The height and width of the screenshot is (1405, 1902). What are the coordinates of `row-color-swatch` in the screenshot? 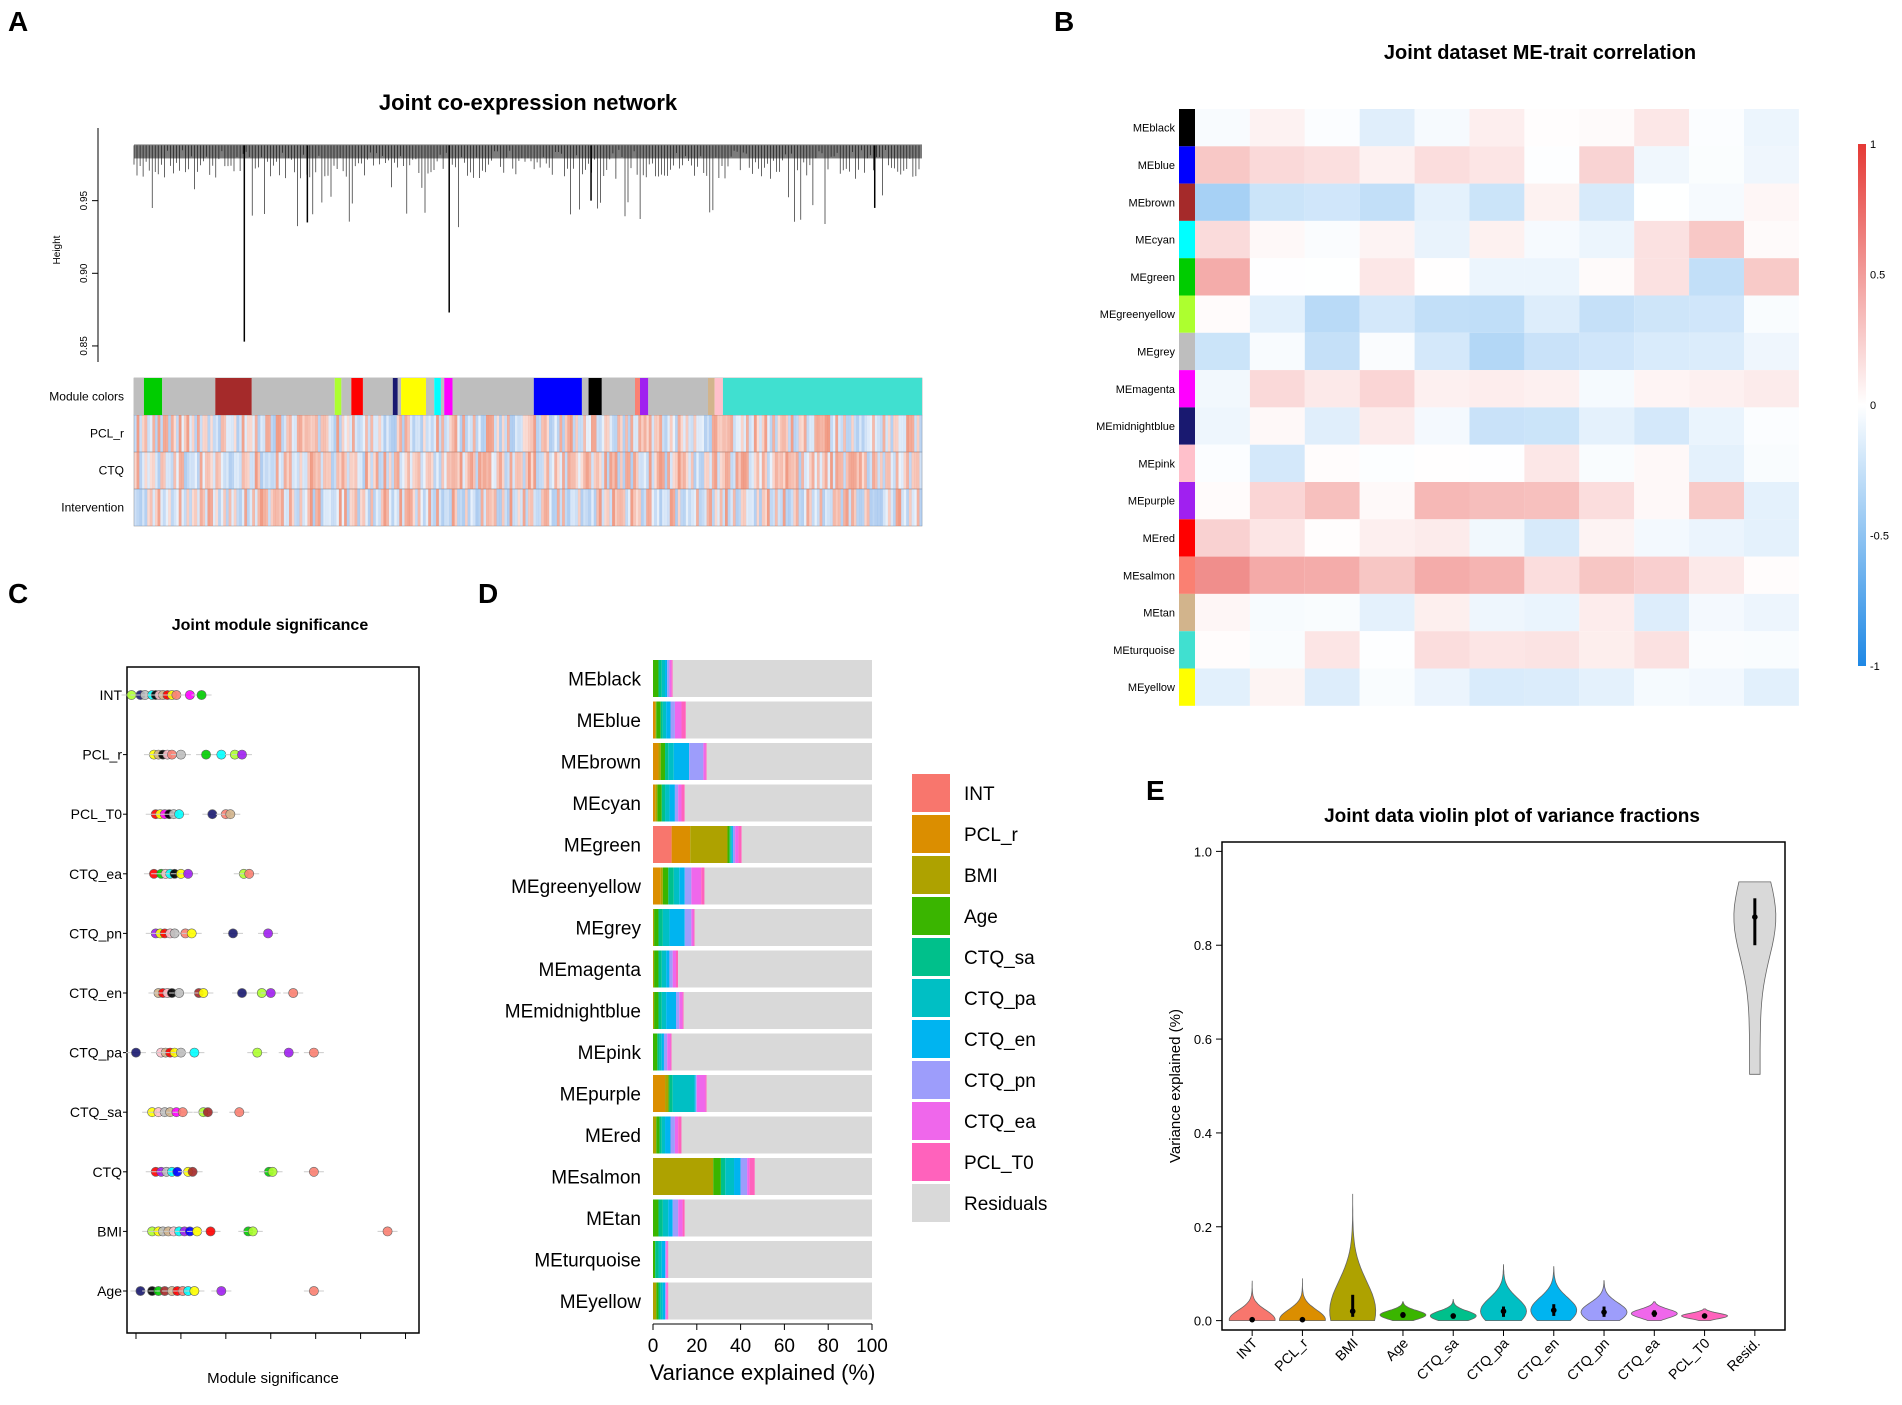 It's located at (1187, 501).